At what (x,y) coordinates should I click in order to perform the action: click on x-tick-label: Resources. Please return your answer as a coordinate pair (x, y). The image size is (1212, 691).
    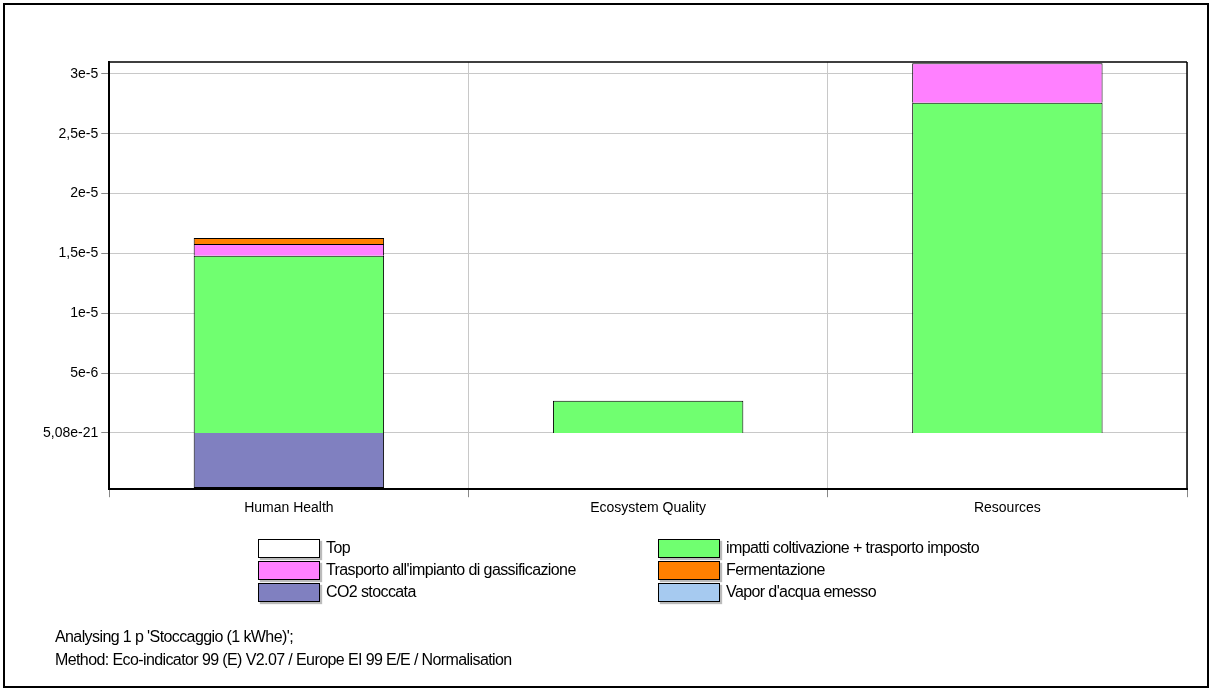
    Looking at the image, I should click on (1007, 507).